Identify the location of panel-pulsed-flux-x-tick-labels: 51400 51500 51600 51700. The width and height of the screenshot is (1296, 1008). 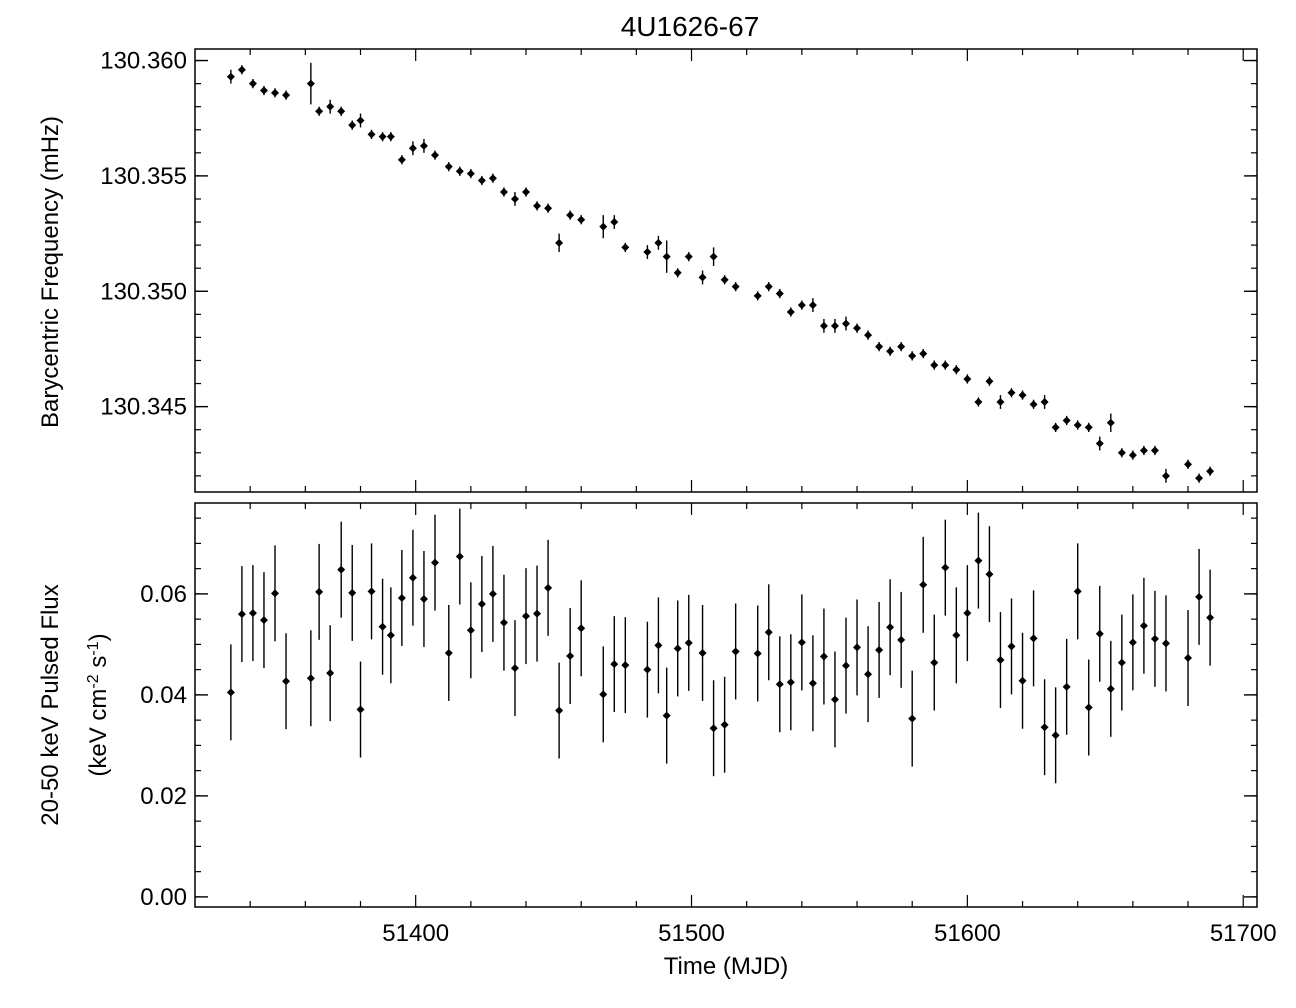
(829, 933).